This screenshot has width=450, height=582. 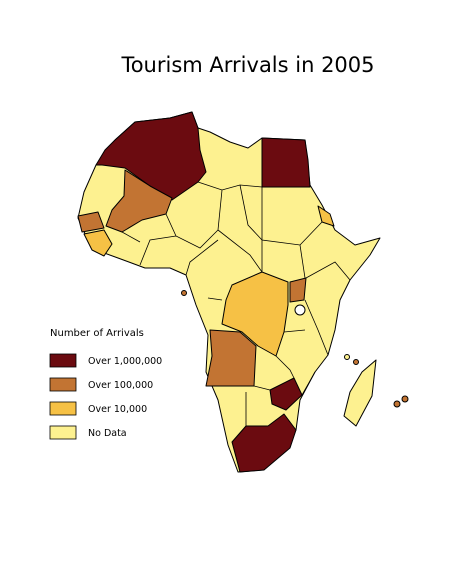 What do you see at coordinates (300, 310) in the screenshot?
I see `lake` at bounding box center [300, 310].